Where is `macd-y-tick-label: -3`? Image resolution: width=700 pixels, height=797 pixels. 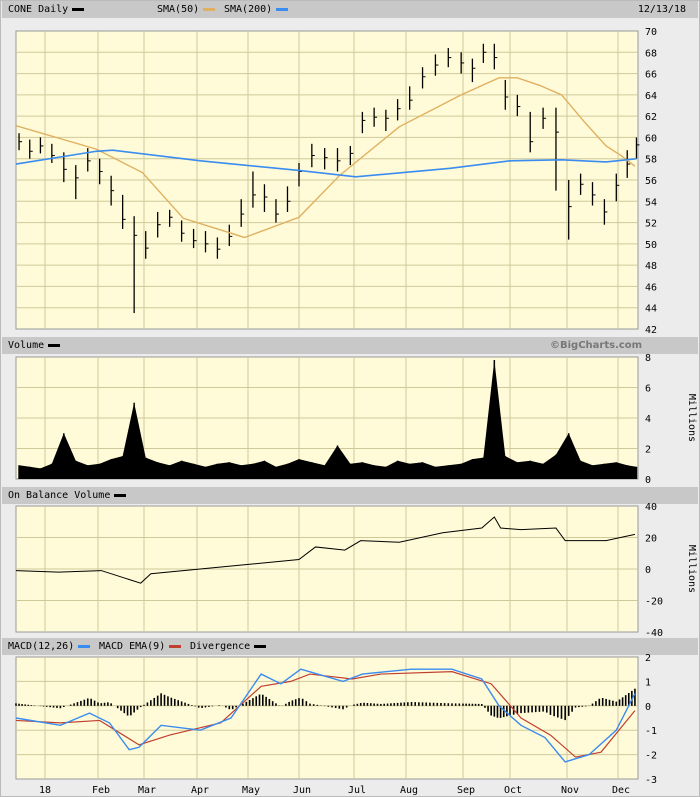
macd-y-tick-label: -3 is located at coordinates (651, 780).